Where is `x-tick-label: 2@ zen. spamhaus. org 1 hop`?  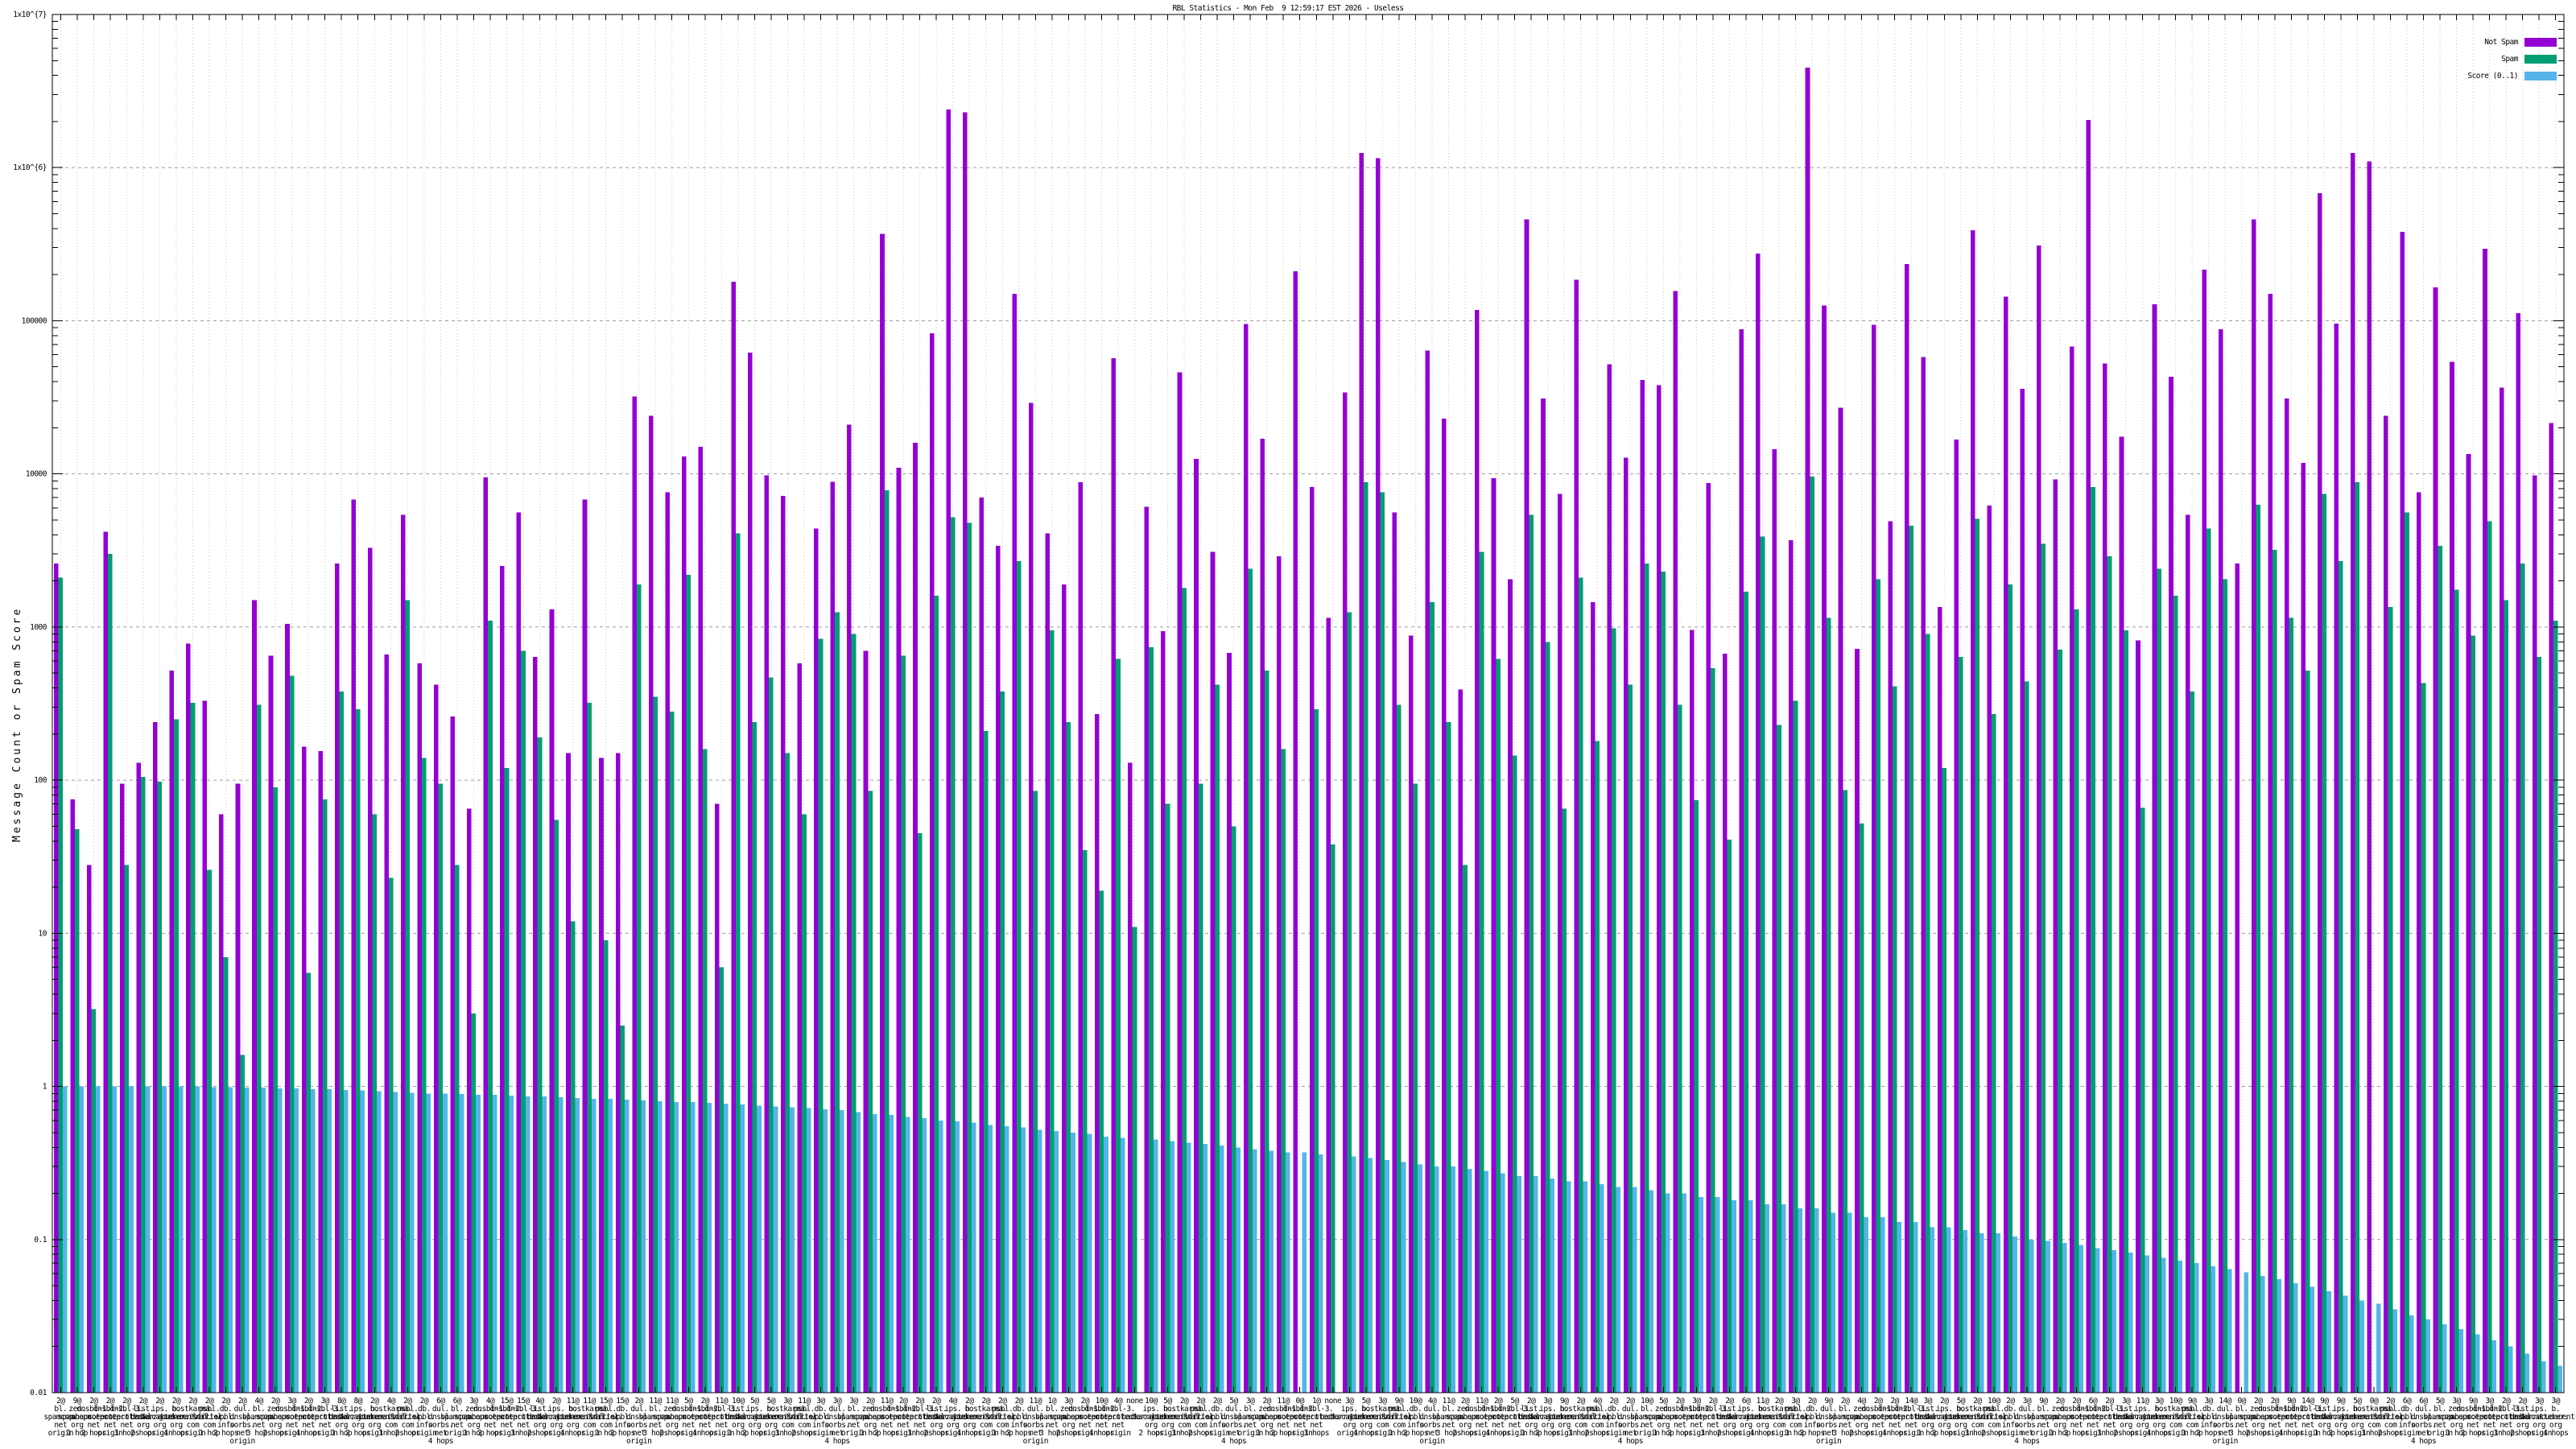
x-tick-label: 2@ zen. spamhaus. org 1 hop is located at coordinates (1267, 1417).